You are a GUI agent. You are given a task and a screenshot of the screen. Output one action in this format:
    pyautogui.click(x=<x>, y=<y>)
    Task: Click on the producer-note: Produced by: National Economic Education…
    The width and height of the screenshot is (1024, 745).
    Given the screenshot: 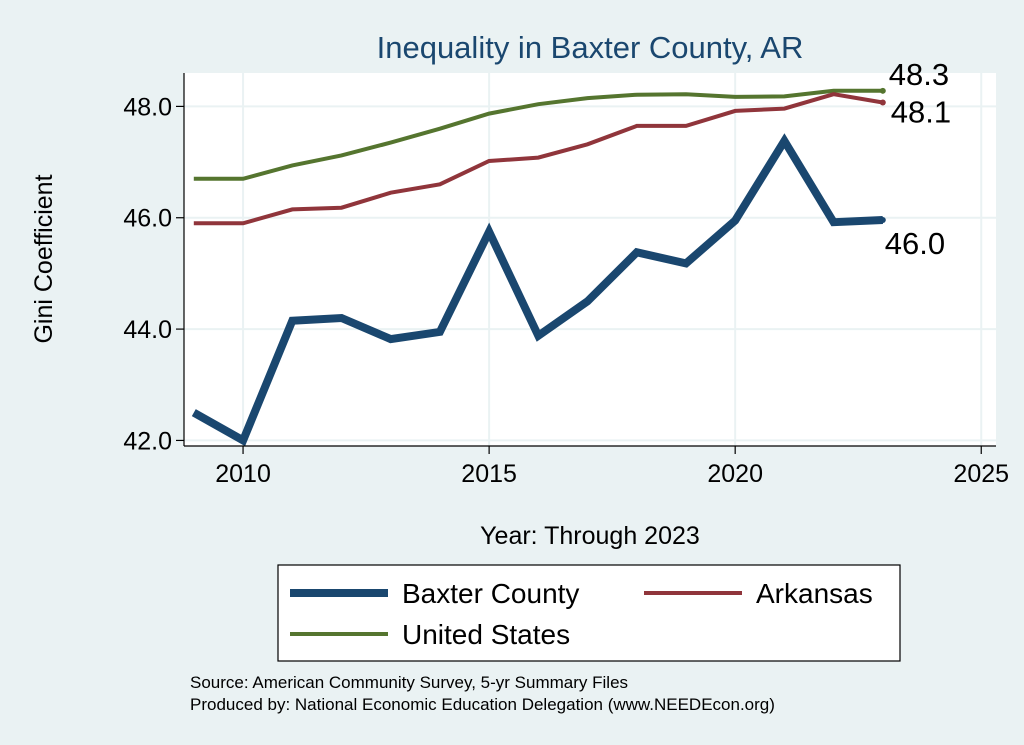 What is the action you would take?
    pyautogui.click(x=482, y=704)
    